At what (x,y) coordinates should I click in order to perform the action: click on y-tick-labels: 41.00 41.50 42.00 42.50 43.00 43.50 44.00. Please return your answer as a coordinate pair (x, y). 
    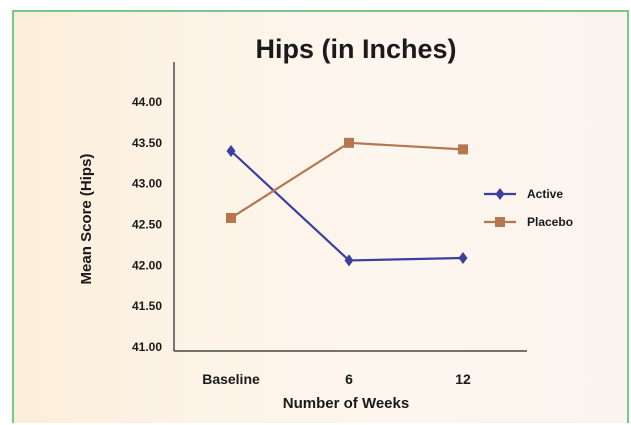
    Looking at the image, I should click on (147, 224).